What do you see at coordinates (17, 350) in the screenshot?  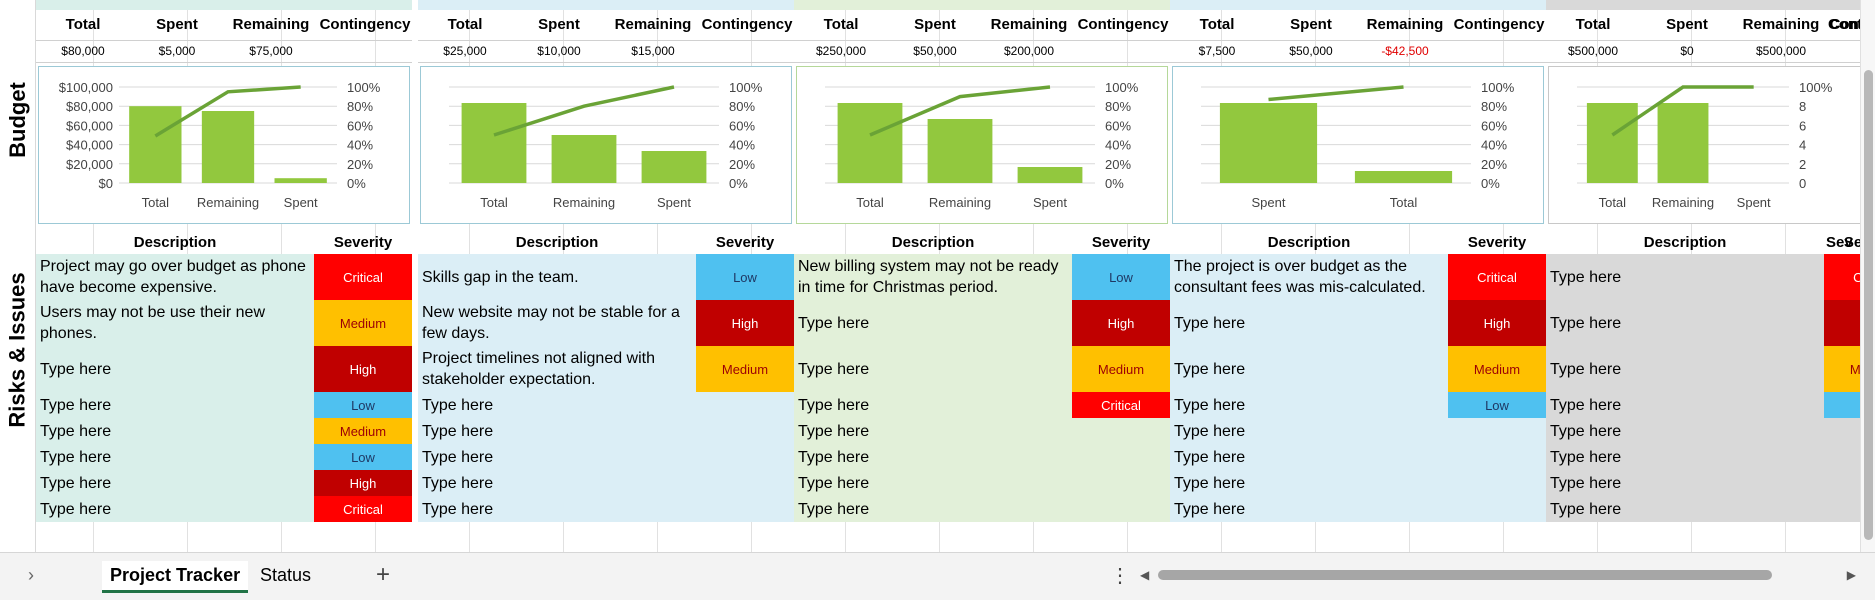 I see `risks-section-label: Risks & Issues` at bounding box center [17, 350].